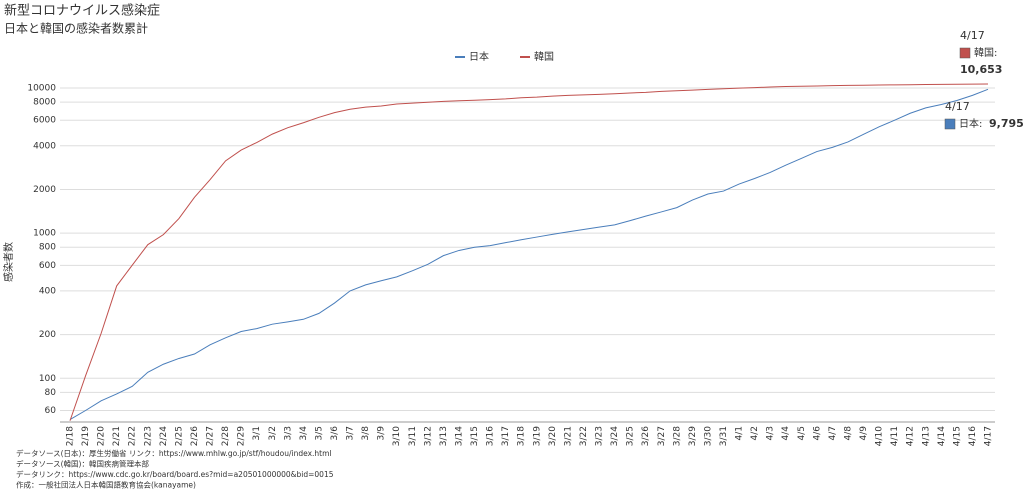 The image size is (1024, 492). I want to click on end-label: 韓国:, so click(985, 53).